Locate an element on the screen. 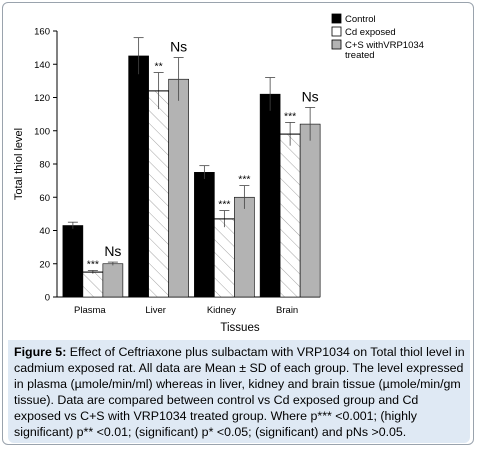 Image resolution: width=478 pixels, height=449 pixels. legend-label: Cd exposed is located at coordinates (370, 32).